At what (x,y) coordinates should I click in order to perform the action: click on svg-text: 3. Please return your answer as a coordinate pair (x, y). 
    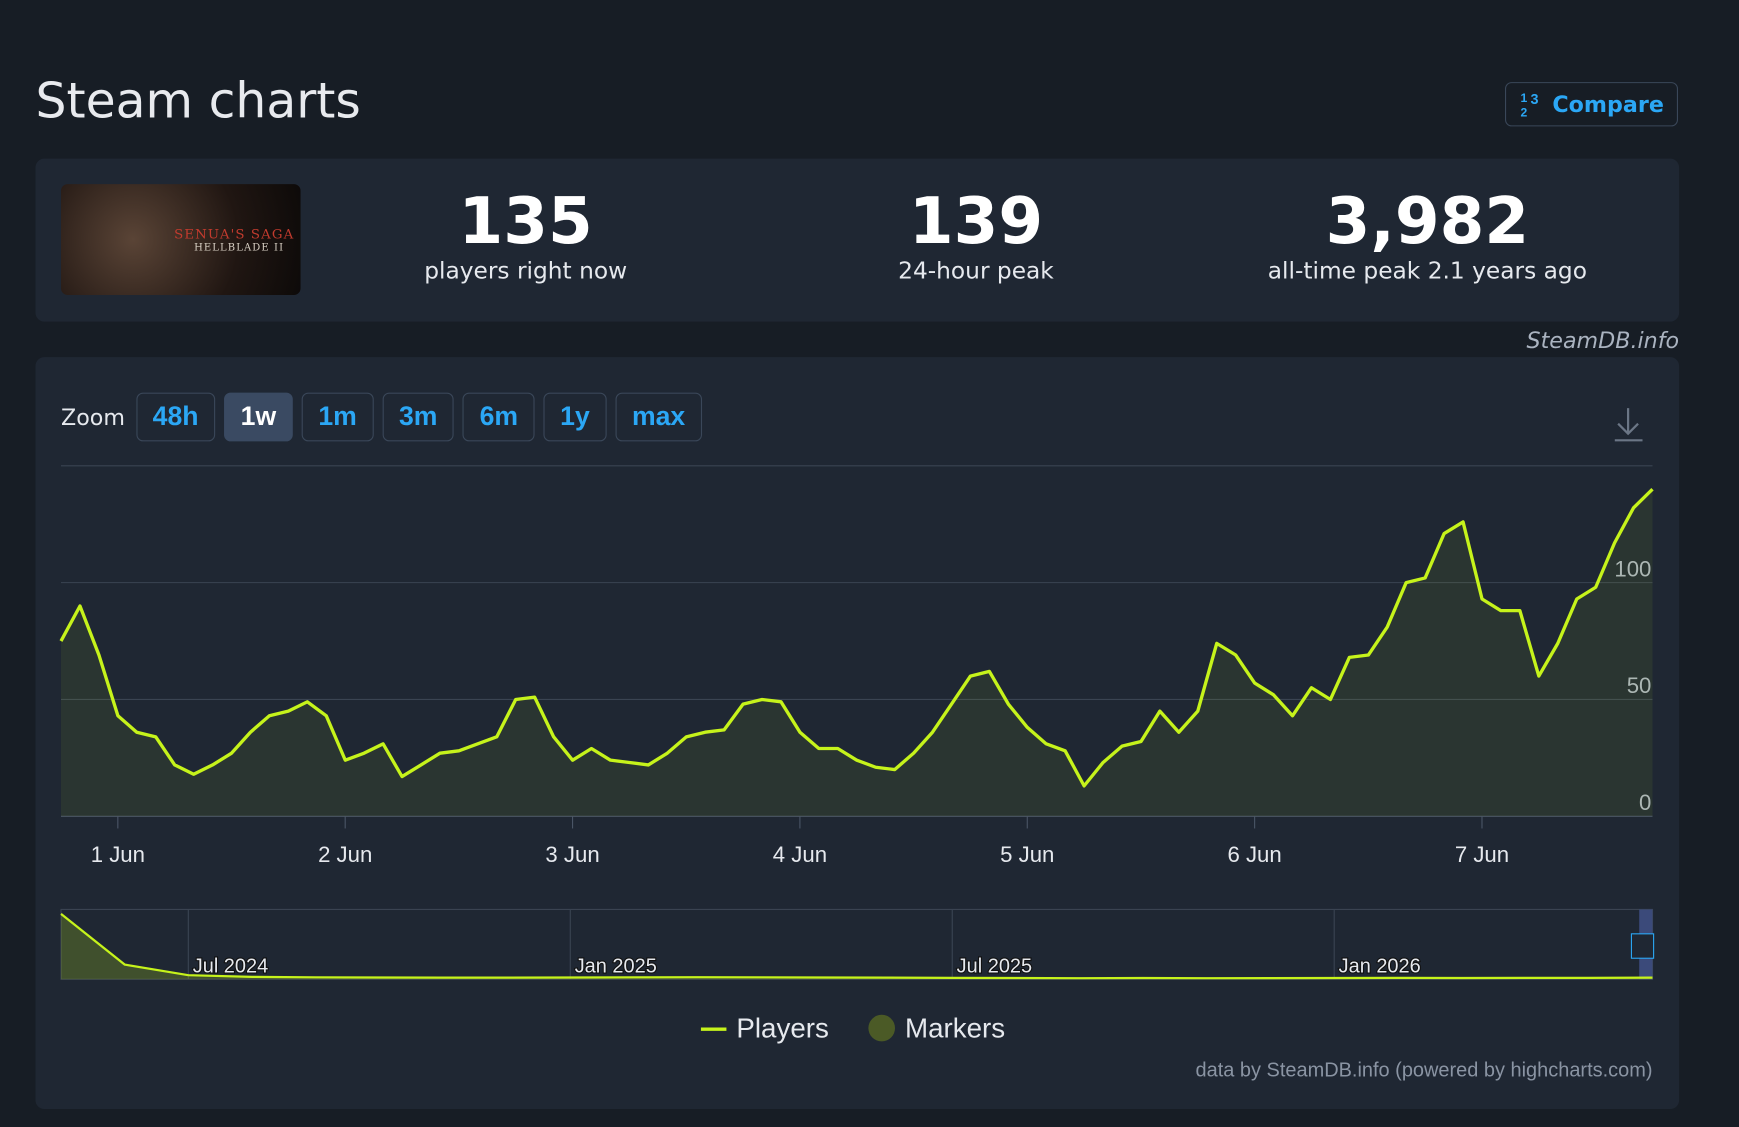
    Looking at the image, I should click on (1534, 100).